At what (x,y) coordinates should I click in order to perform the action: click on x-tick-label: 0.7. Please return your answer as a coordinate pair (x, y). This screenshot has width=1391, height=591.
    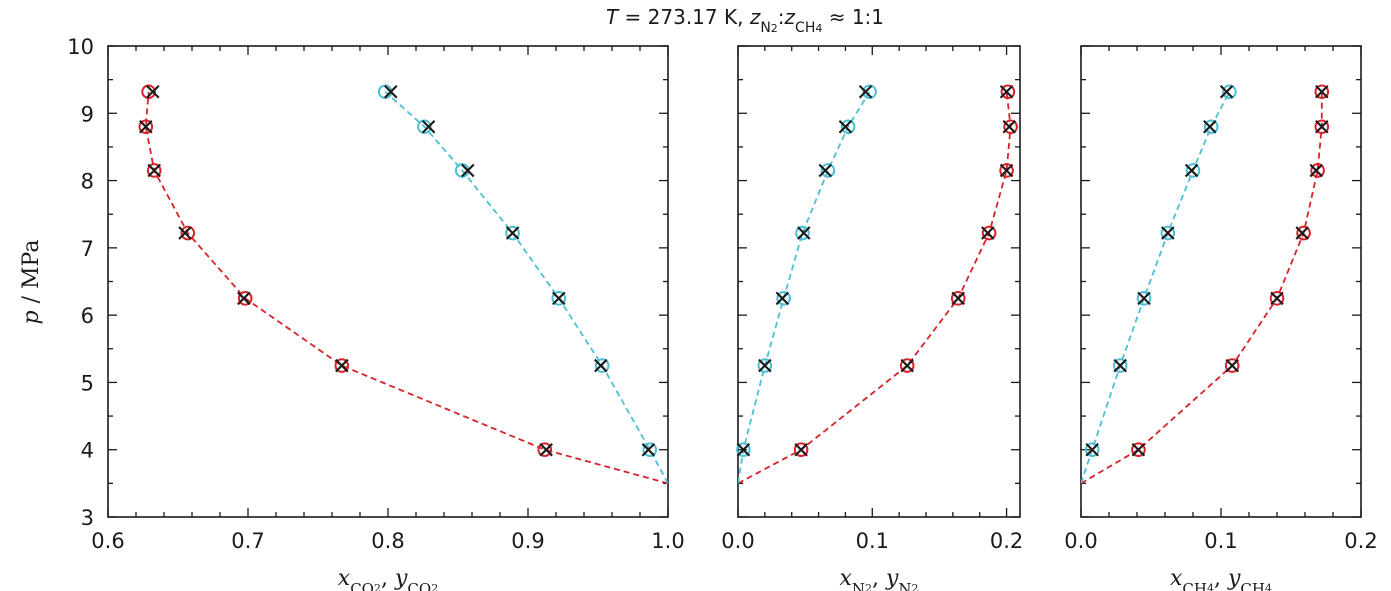
    Looking at the image, I should click on (247, 541).